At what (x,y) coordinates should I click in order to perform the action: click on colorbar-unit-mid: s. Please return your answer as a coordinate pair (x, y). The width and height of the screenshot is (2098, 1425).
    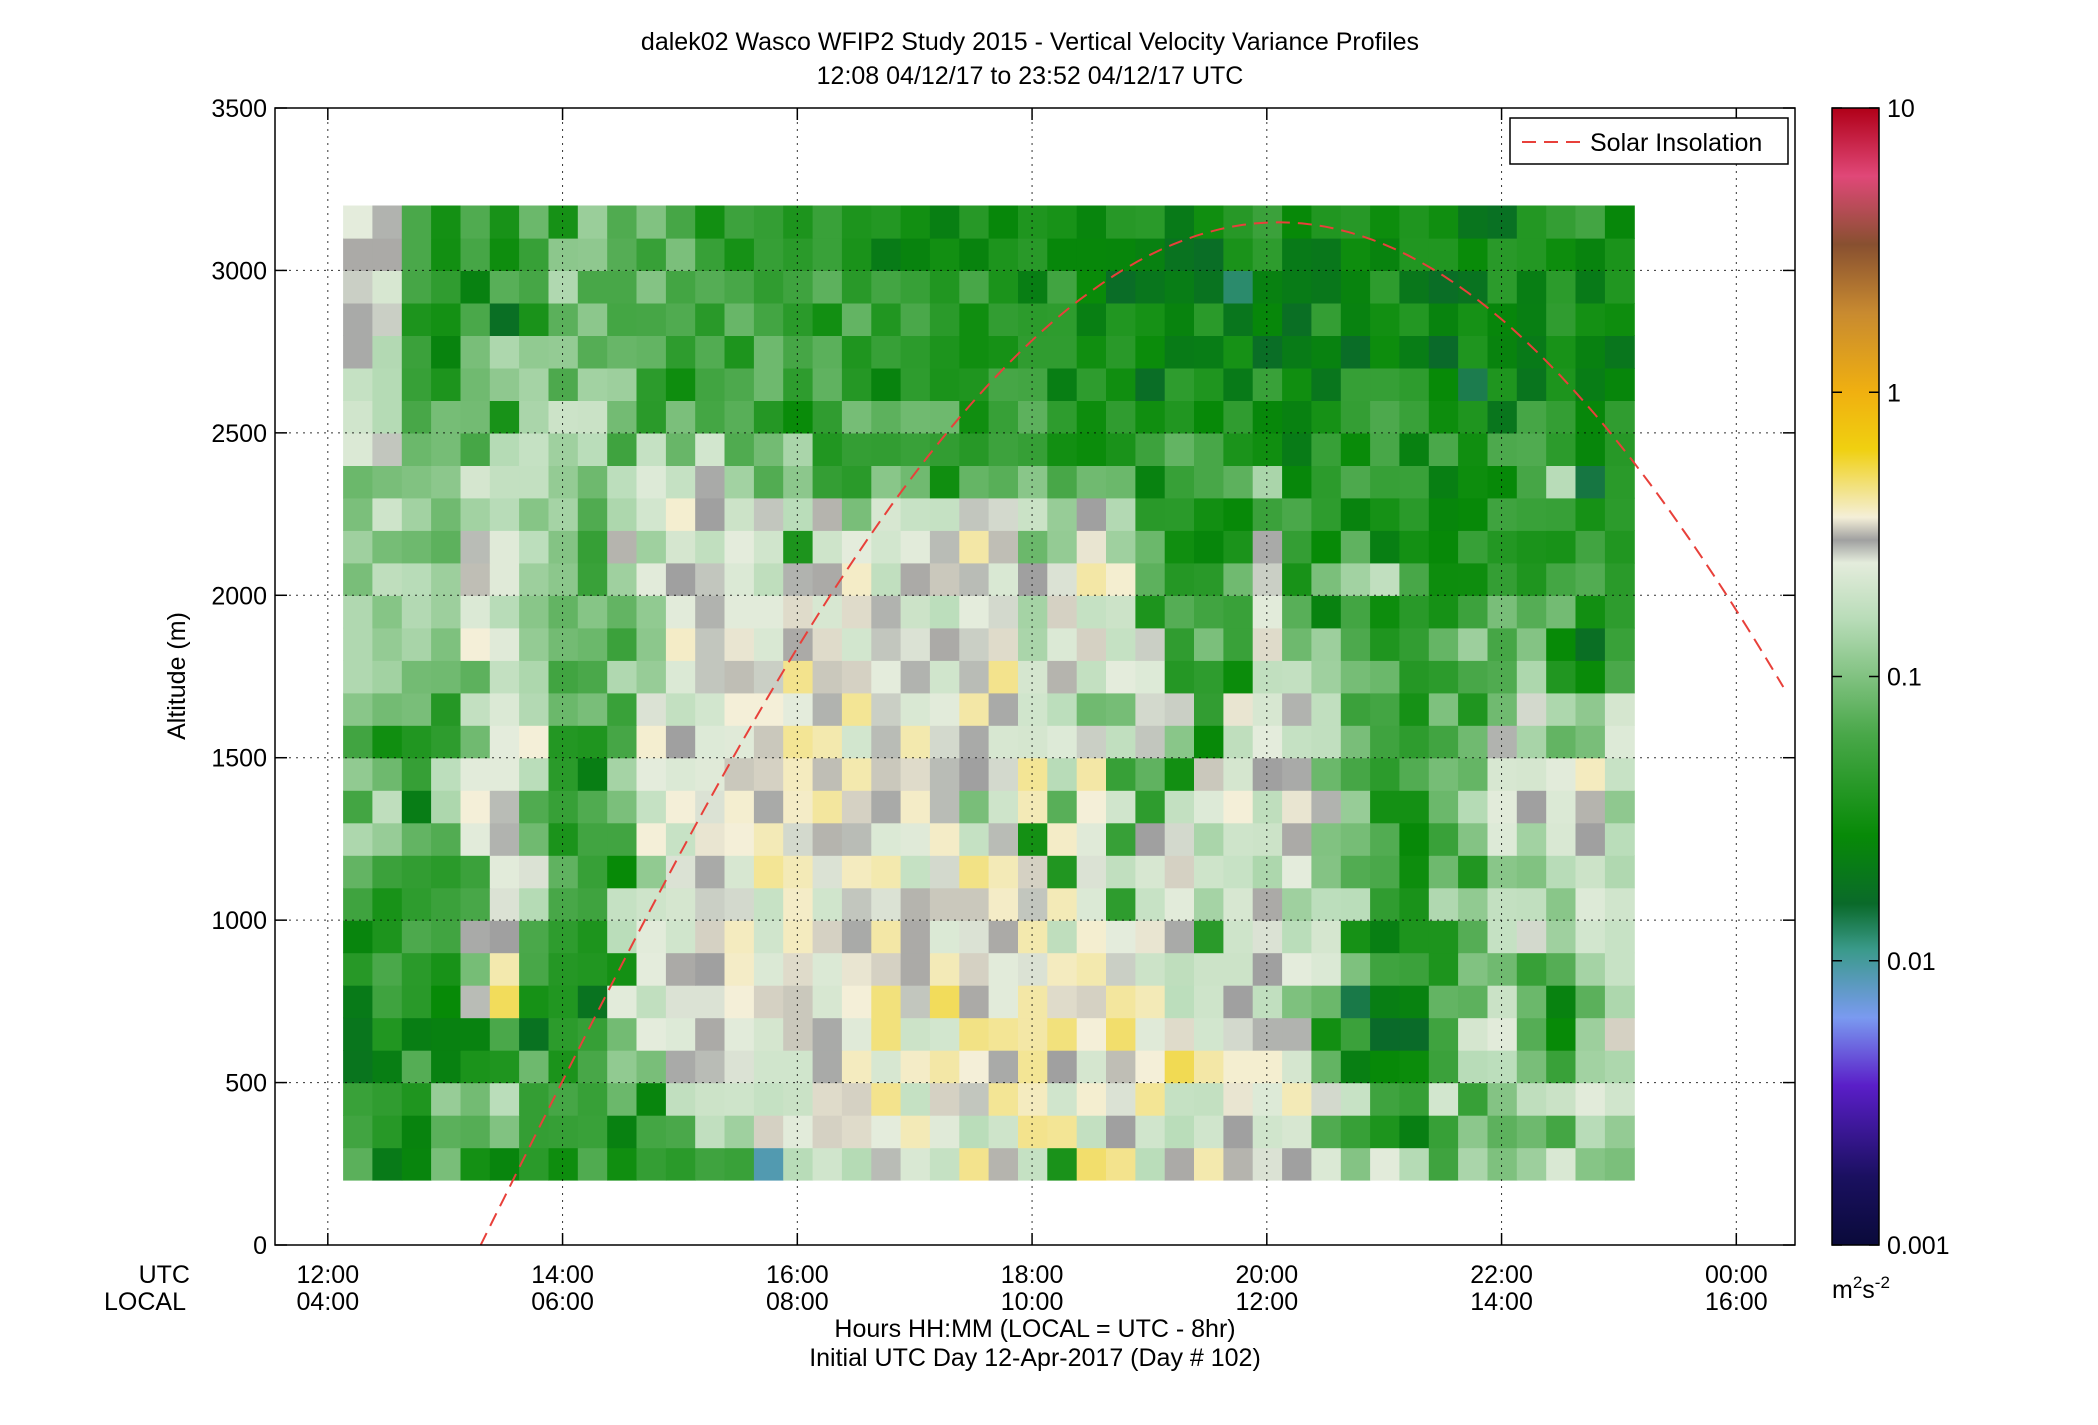
    Looking at the image, I should click on (1868, 1290).